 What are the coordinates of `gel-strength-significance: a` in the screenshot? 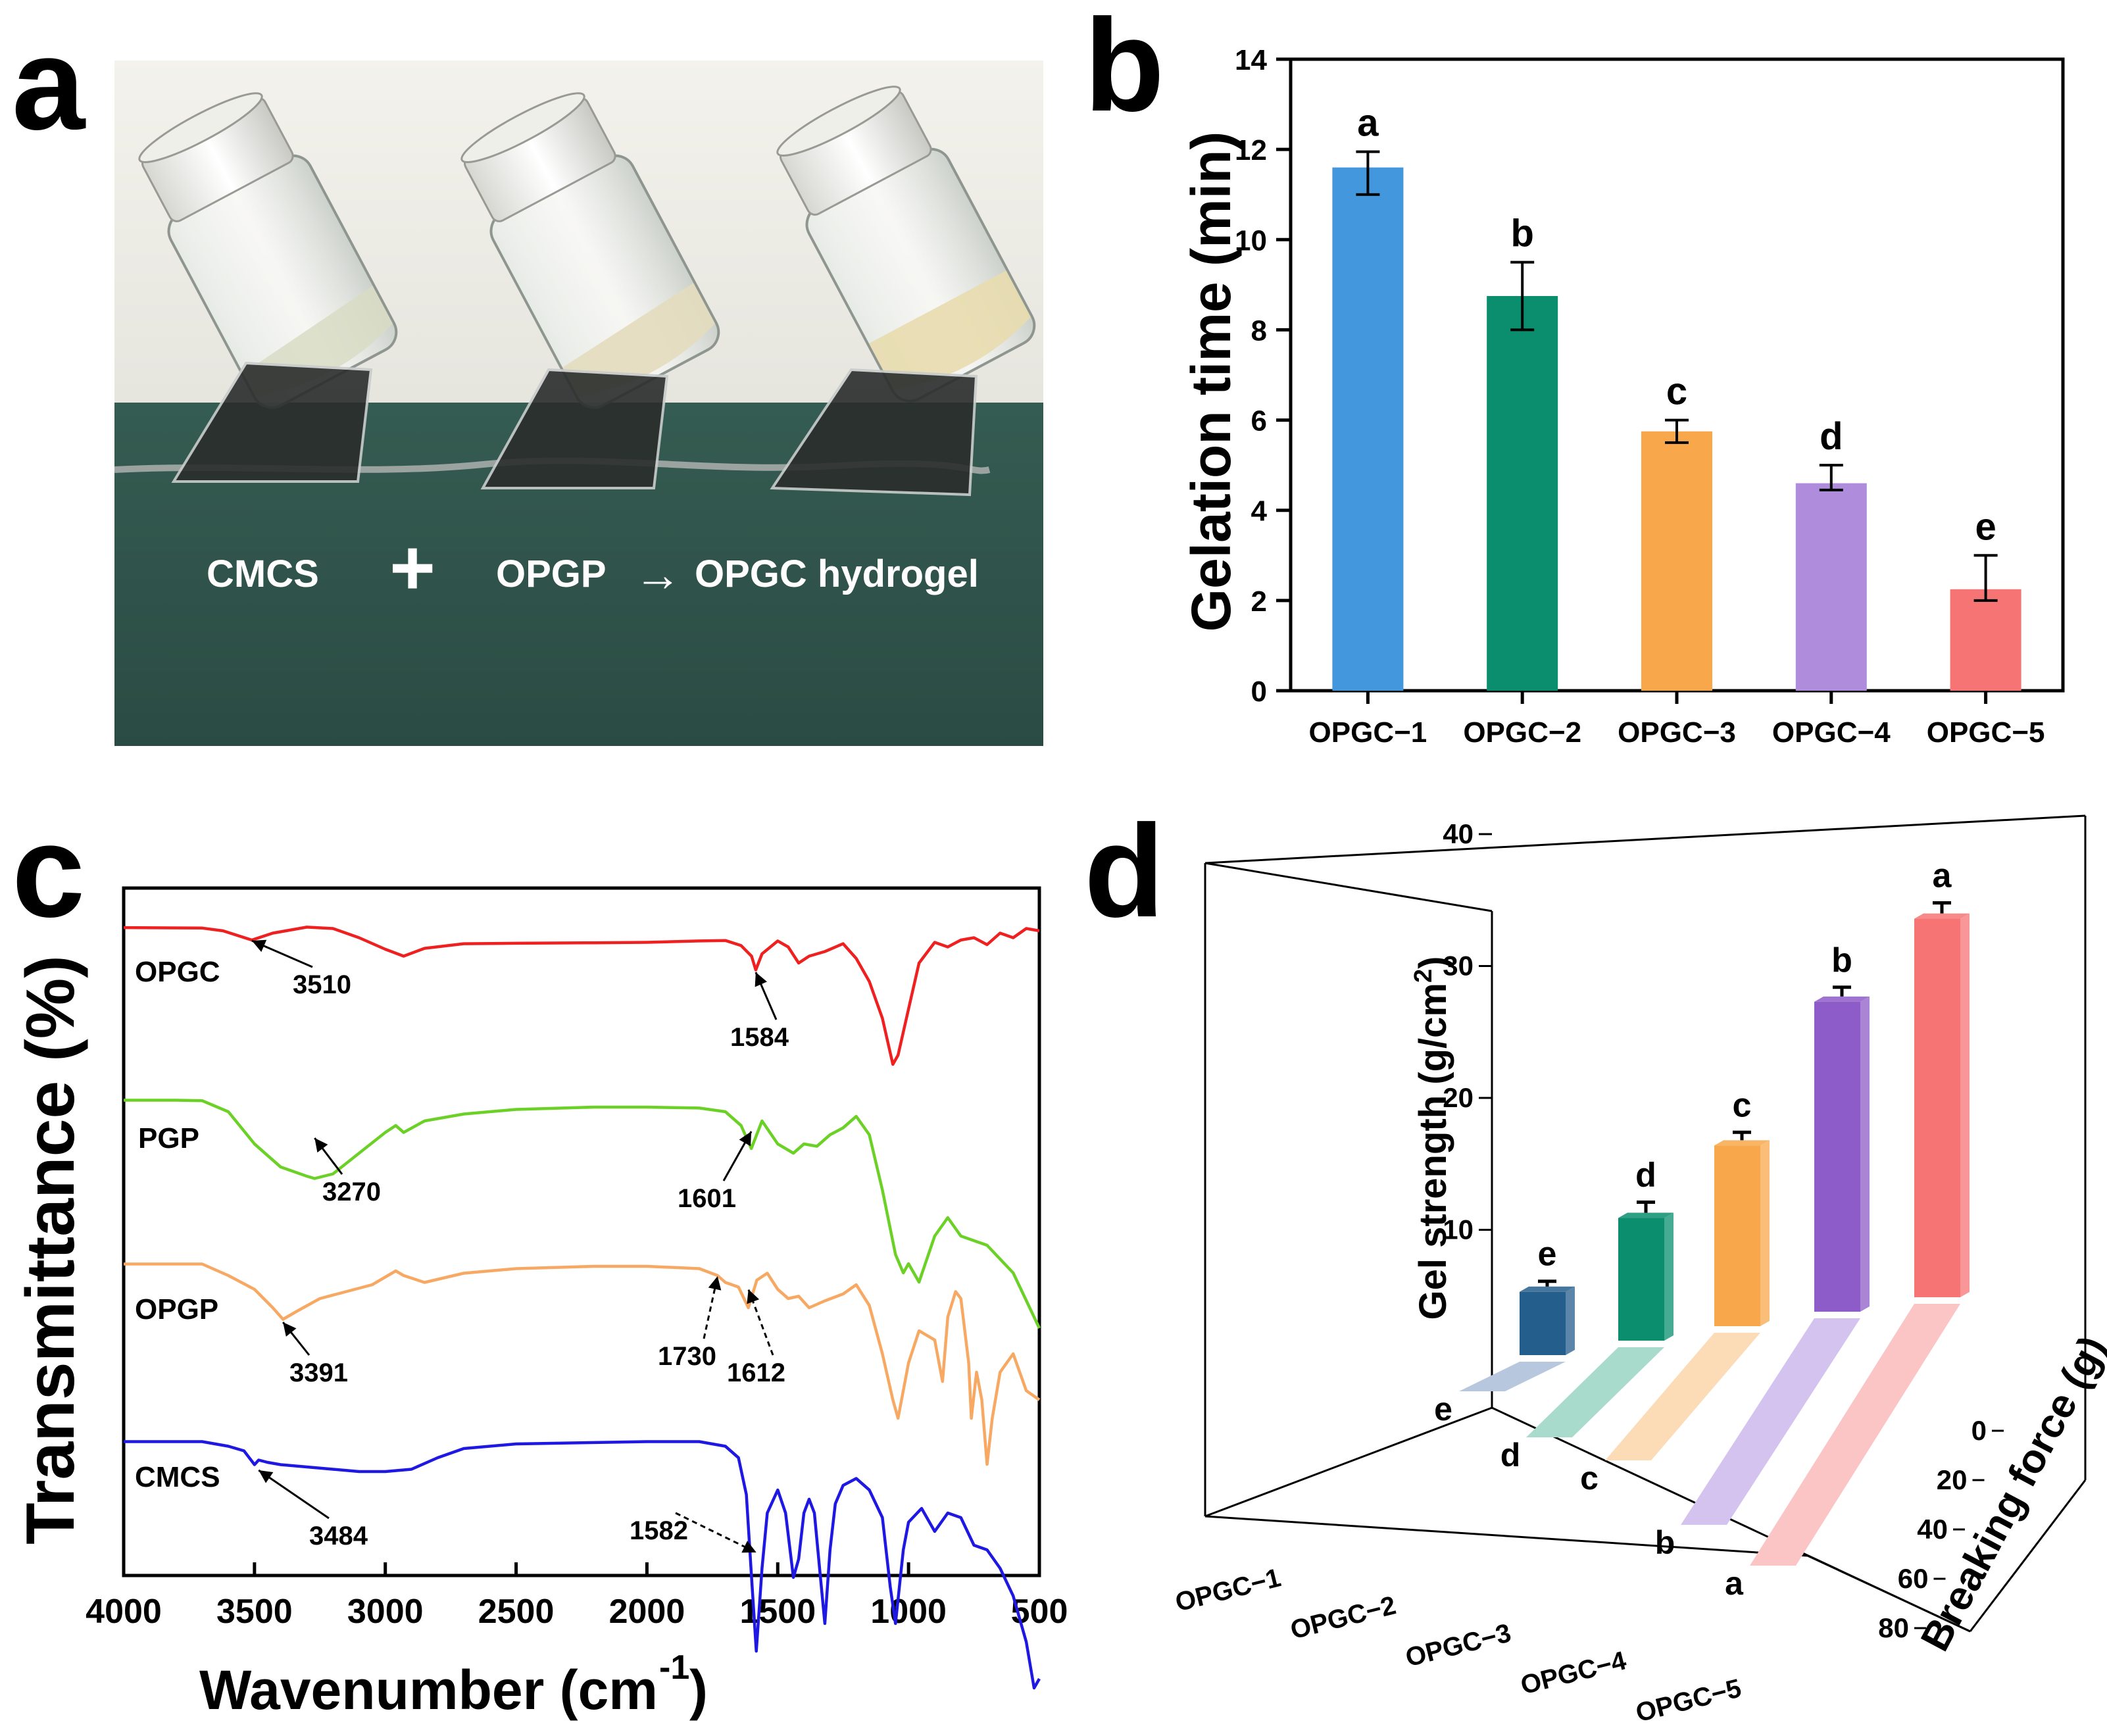 It's located at (1943, 876).